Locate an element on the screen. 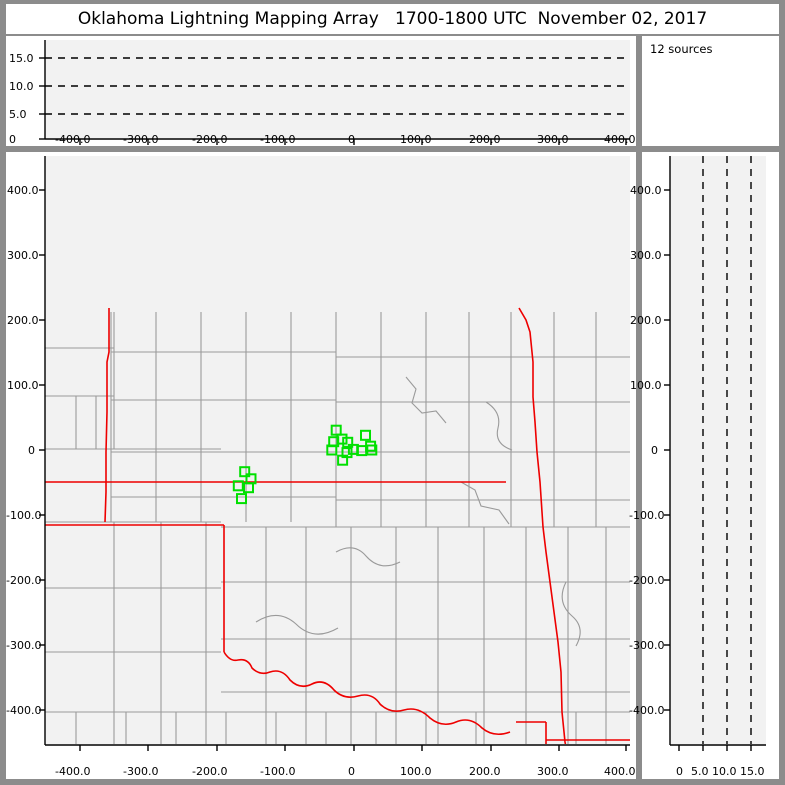 Image resolution: width=785 pixels, height=785 pixels. time-altitude-panel: 0 5.0 10.0 15.0 is located at coordinates (321, 91).